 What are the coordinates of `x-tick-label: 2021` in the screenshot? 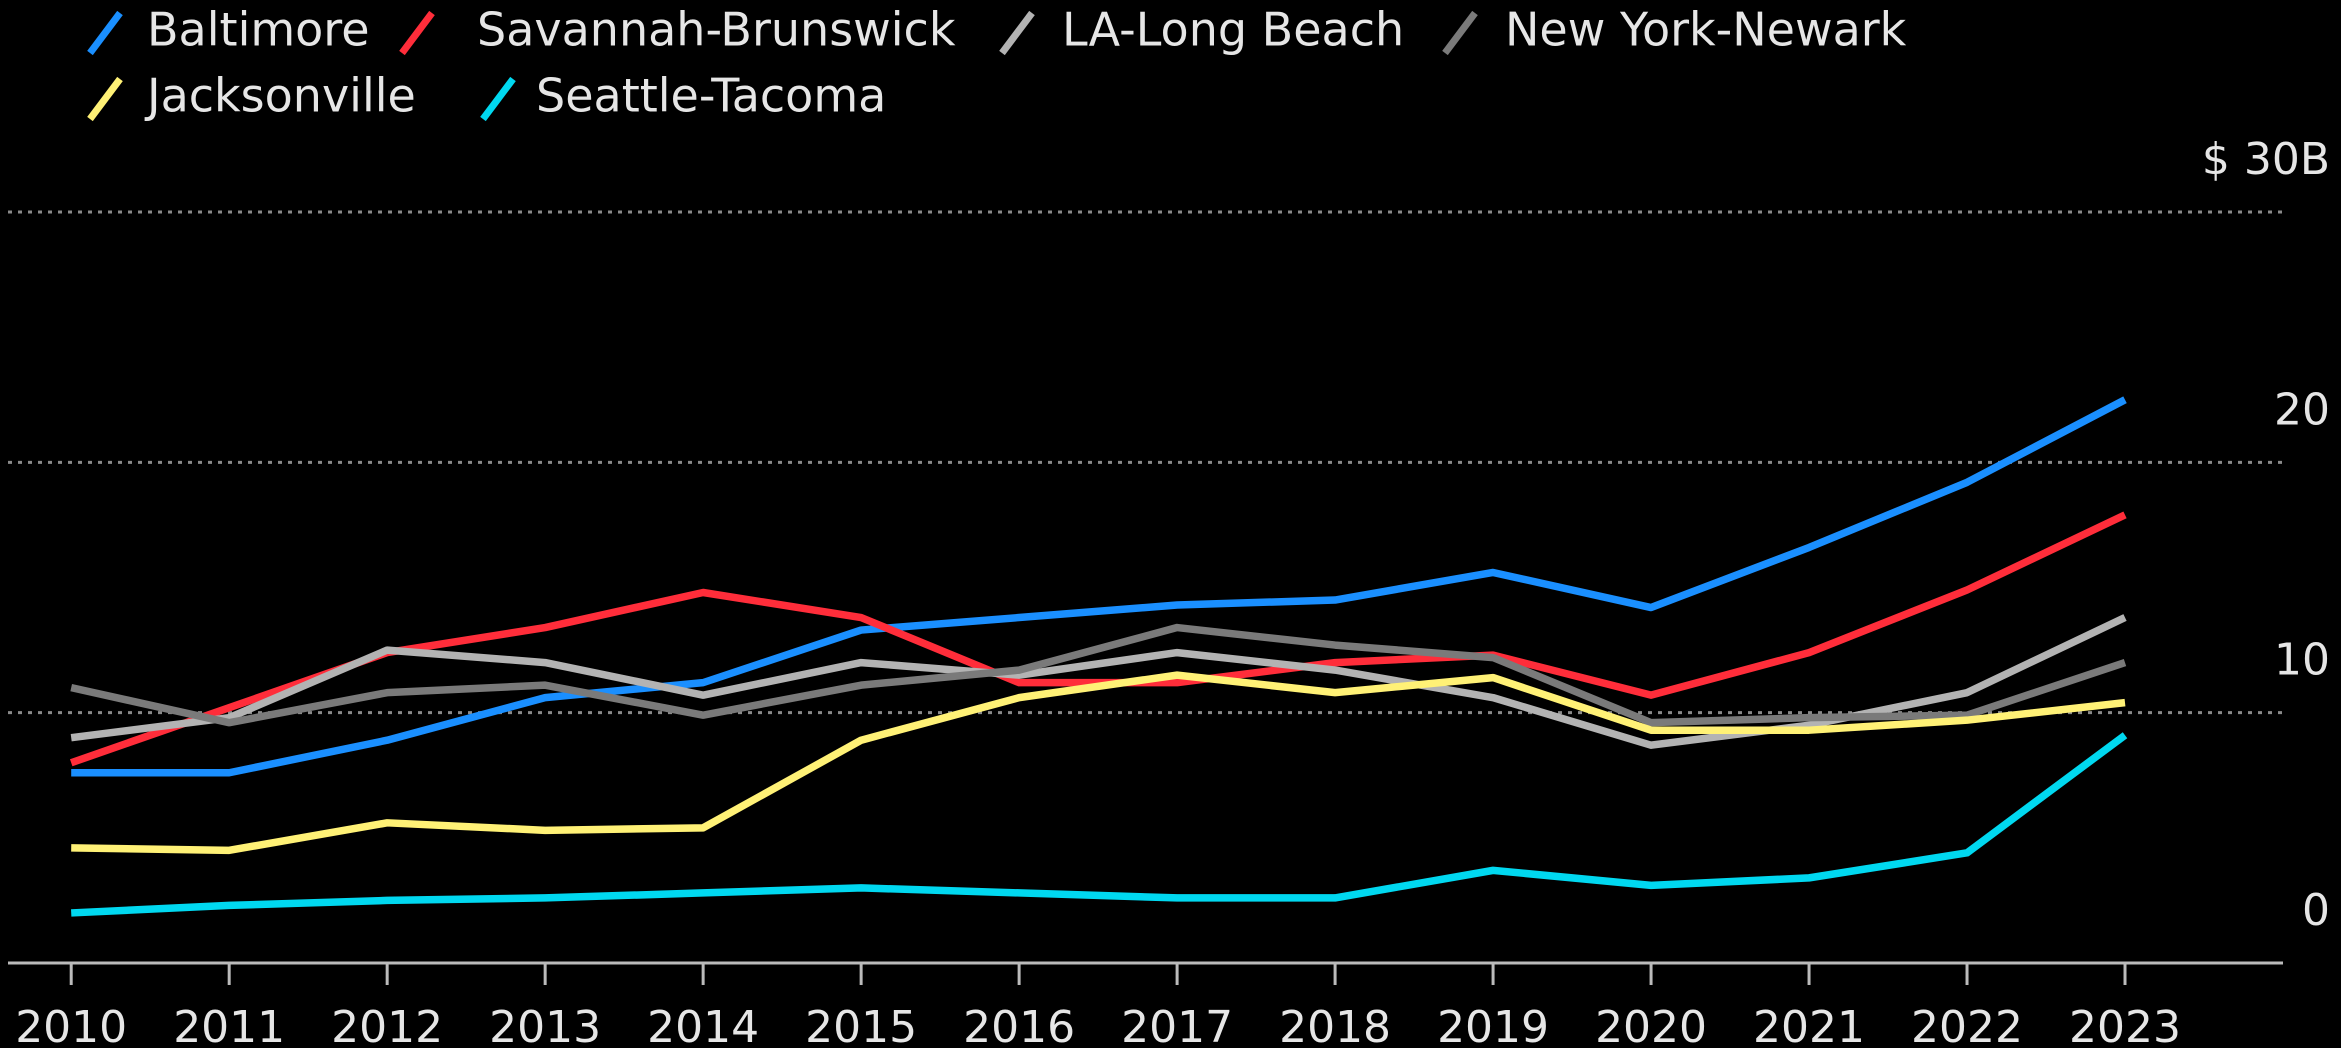 It's located at (1809, 1025).